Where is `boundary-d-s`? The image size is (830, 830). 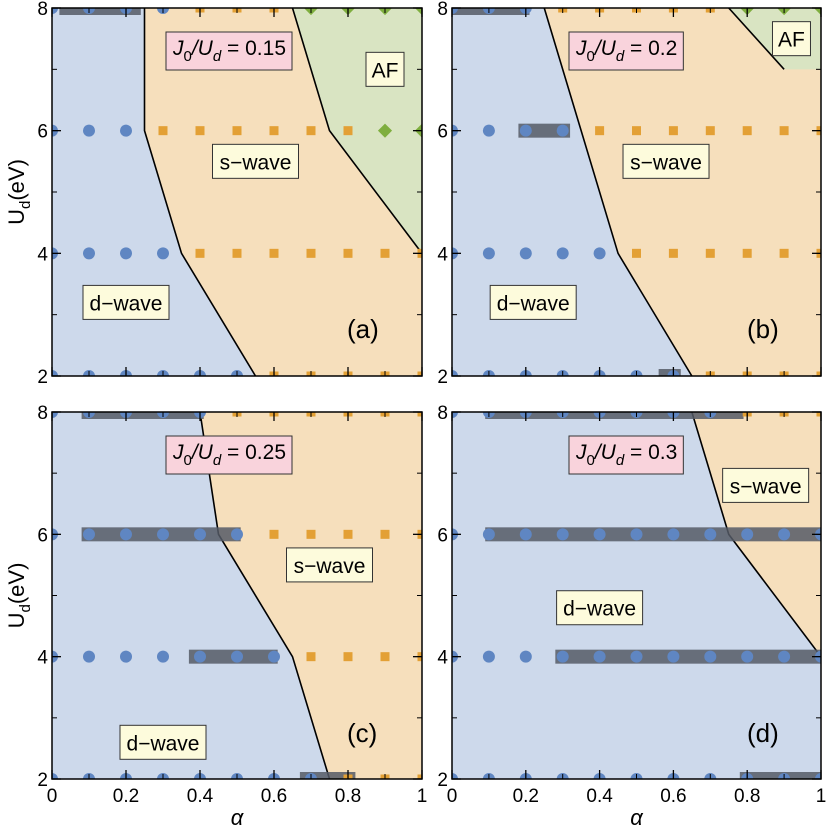
boundary-d-s is located at coordinates (618, 192).